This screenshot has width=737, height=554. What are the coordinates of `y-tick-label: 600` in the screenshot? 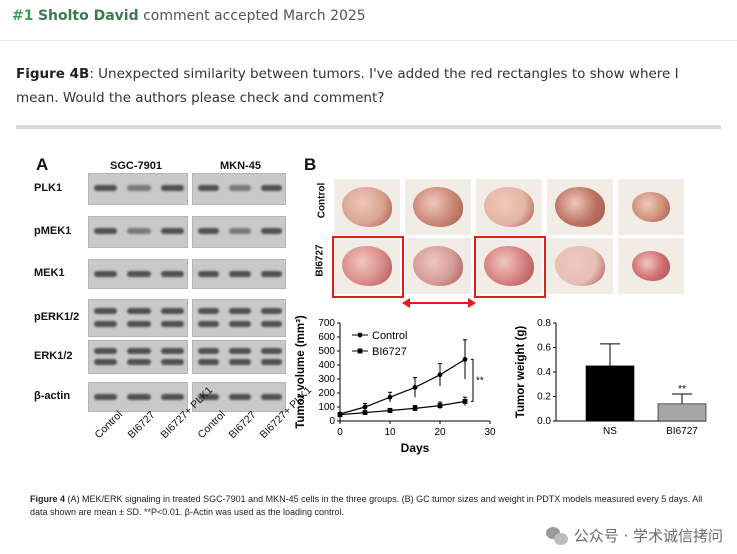 It's located at (326, 337).